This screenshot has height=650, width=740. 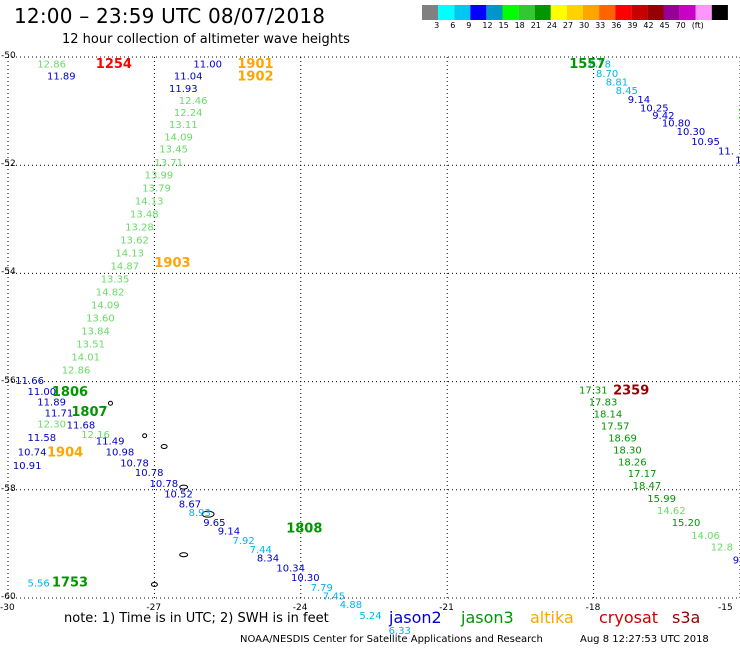 I want to click on pass-time-label: 1901, so click(x=255, y=64).